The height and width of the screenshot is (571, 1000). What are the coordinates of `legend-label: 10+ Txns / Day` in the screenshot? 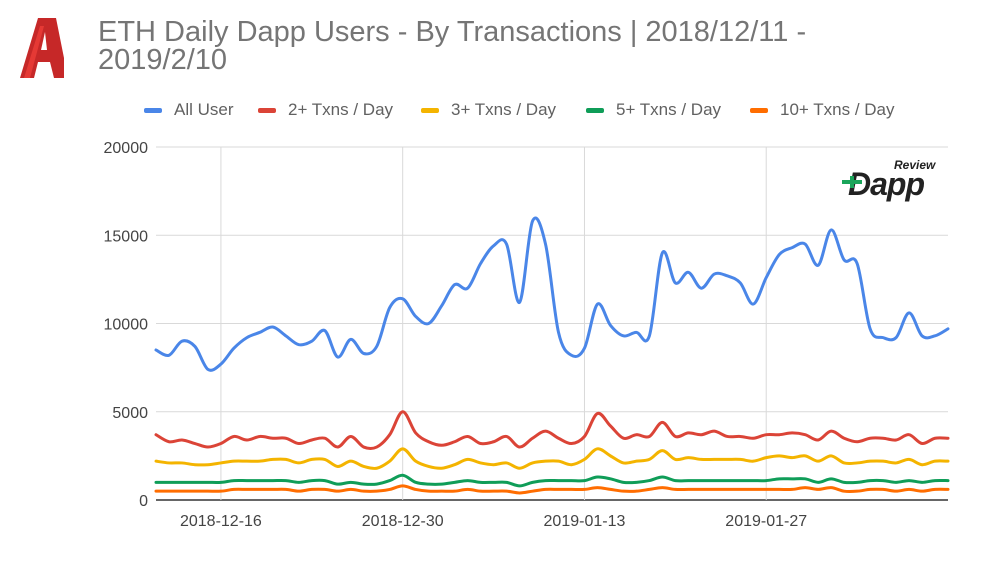 It's located at (837, 109).